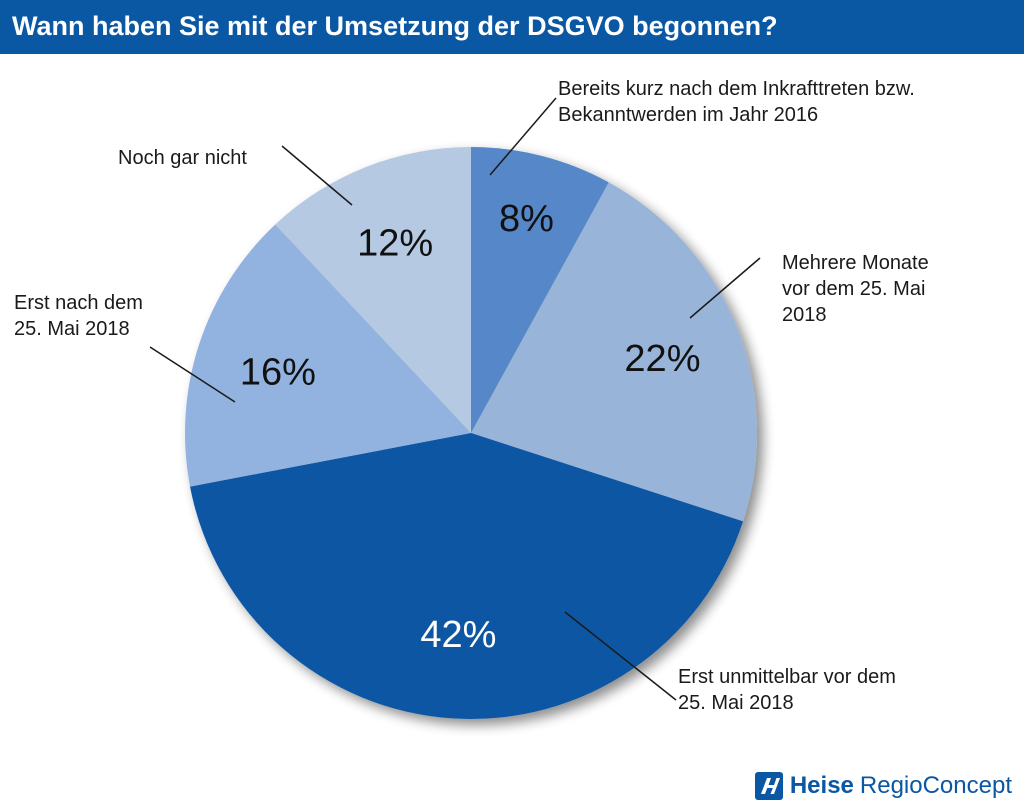 Image resolution: width=1024 pixels, height=809 pixels. I want to click on brand-logo: Heise RegioConcept, so click(883, 786).